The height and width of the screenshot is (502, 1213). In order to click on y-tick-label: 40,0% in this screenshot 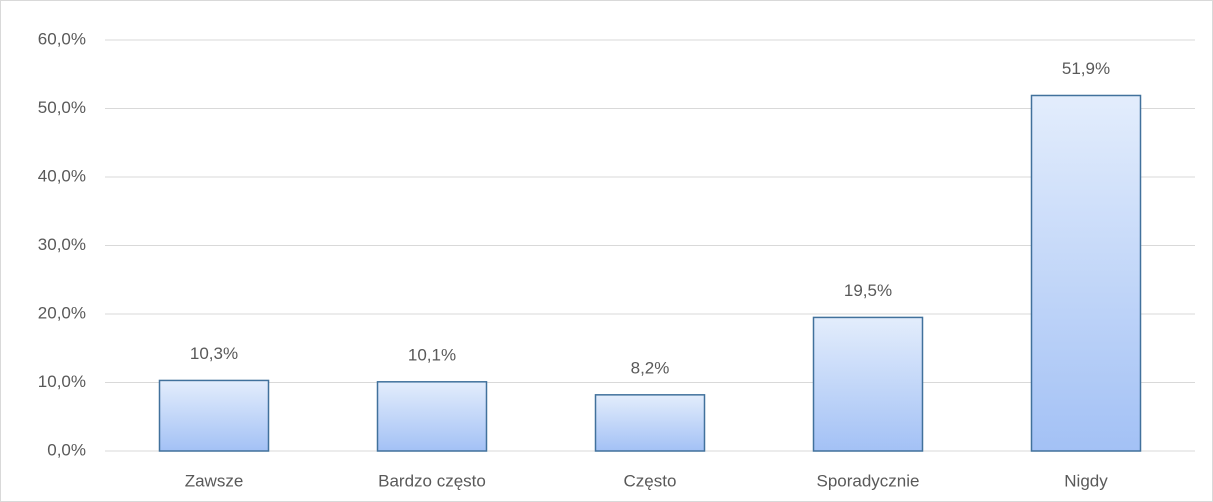, I will do `click(62, 175)`.